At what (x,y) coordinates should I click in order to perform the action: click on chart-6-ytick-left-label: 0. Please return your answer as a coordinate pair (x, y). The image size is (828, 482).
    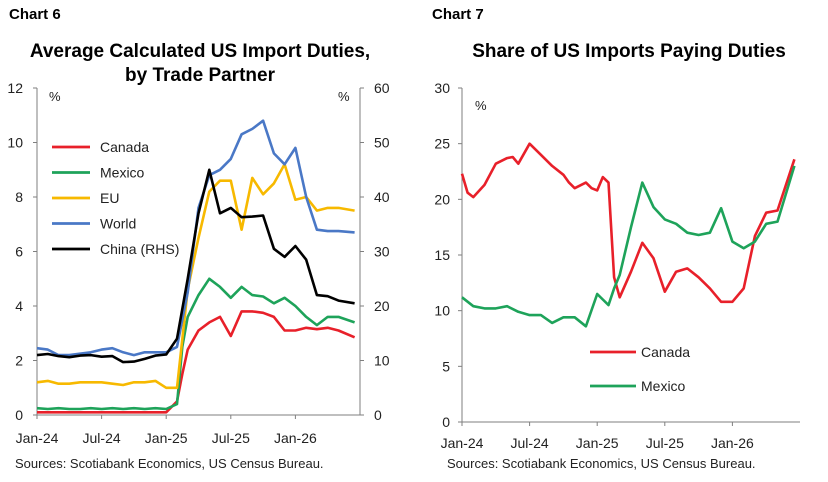
    Looking at the image, I should click on (19, 415).